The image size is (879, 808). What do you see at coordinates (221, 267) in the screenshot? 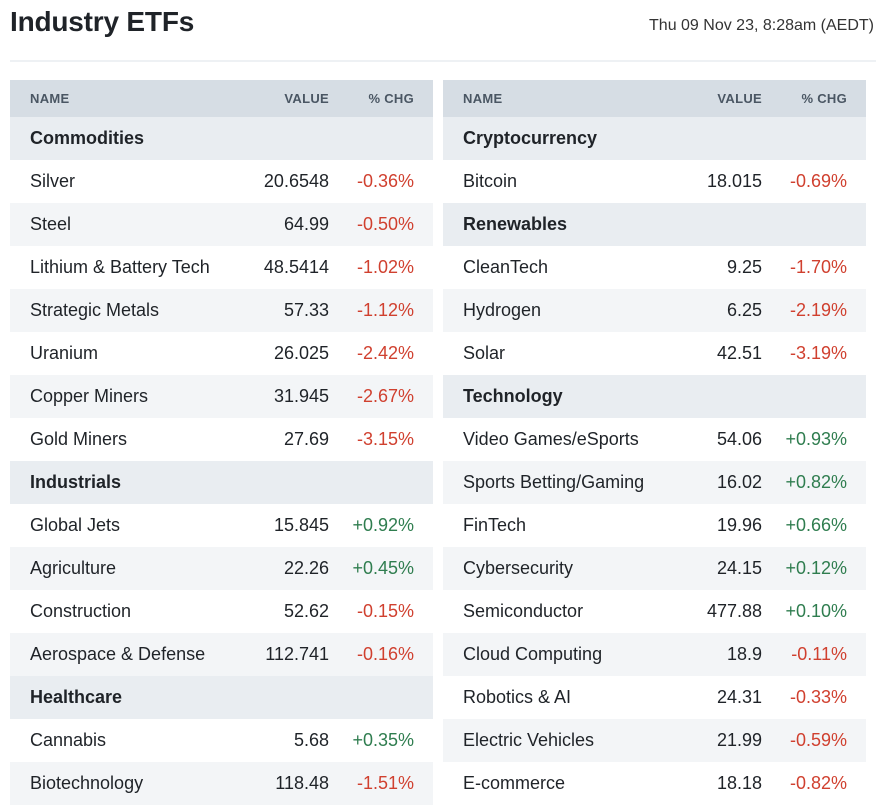
I see `table-row: Lithium & Battery Tech 48.5414 -1.02%` at bounding box center [221, 267].